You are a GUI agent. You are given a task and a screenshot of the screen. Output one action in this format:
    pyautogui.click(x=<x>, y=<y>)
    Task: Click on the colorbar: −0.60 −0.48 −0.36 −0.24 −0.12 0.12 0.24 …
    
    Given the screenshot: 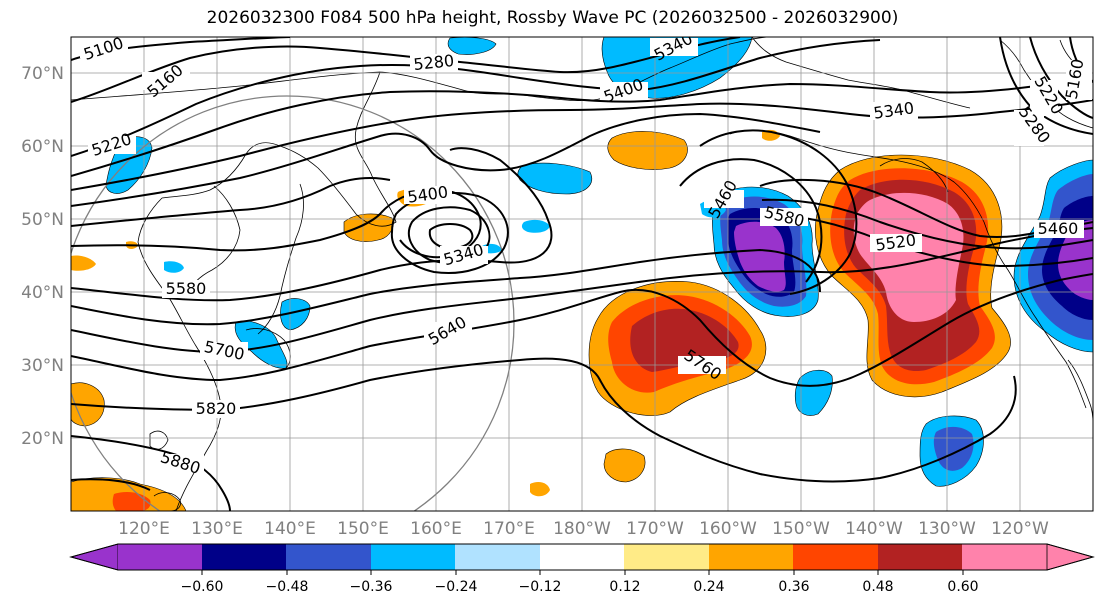 What is the action you would take?
    pyautogui.click(x=582, y=569)
    